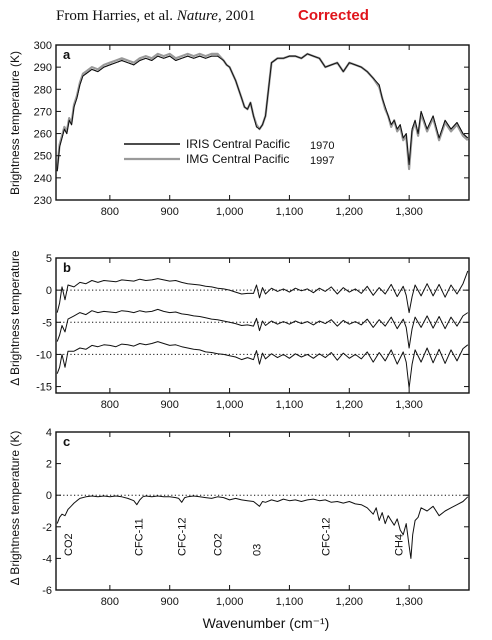 The width and height of the screenshot is (492, 640). Describe the element at coordinates (43, 112) in the screenshot. I see `y-tick-label: 270` at that location.